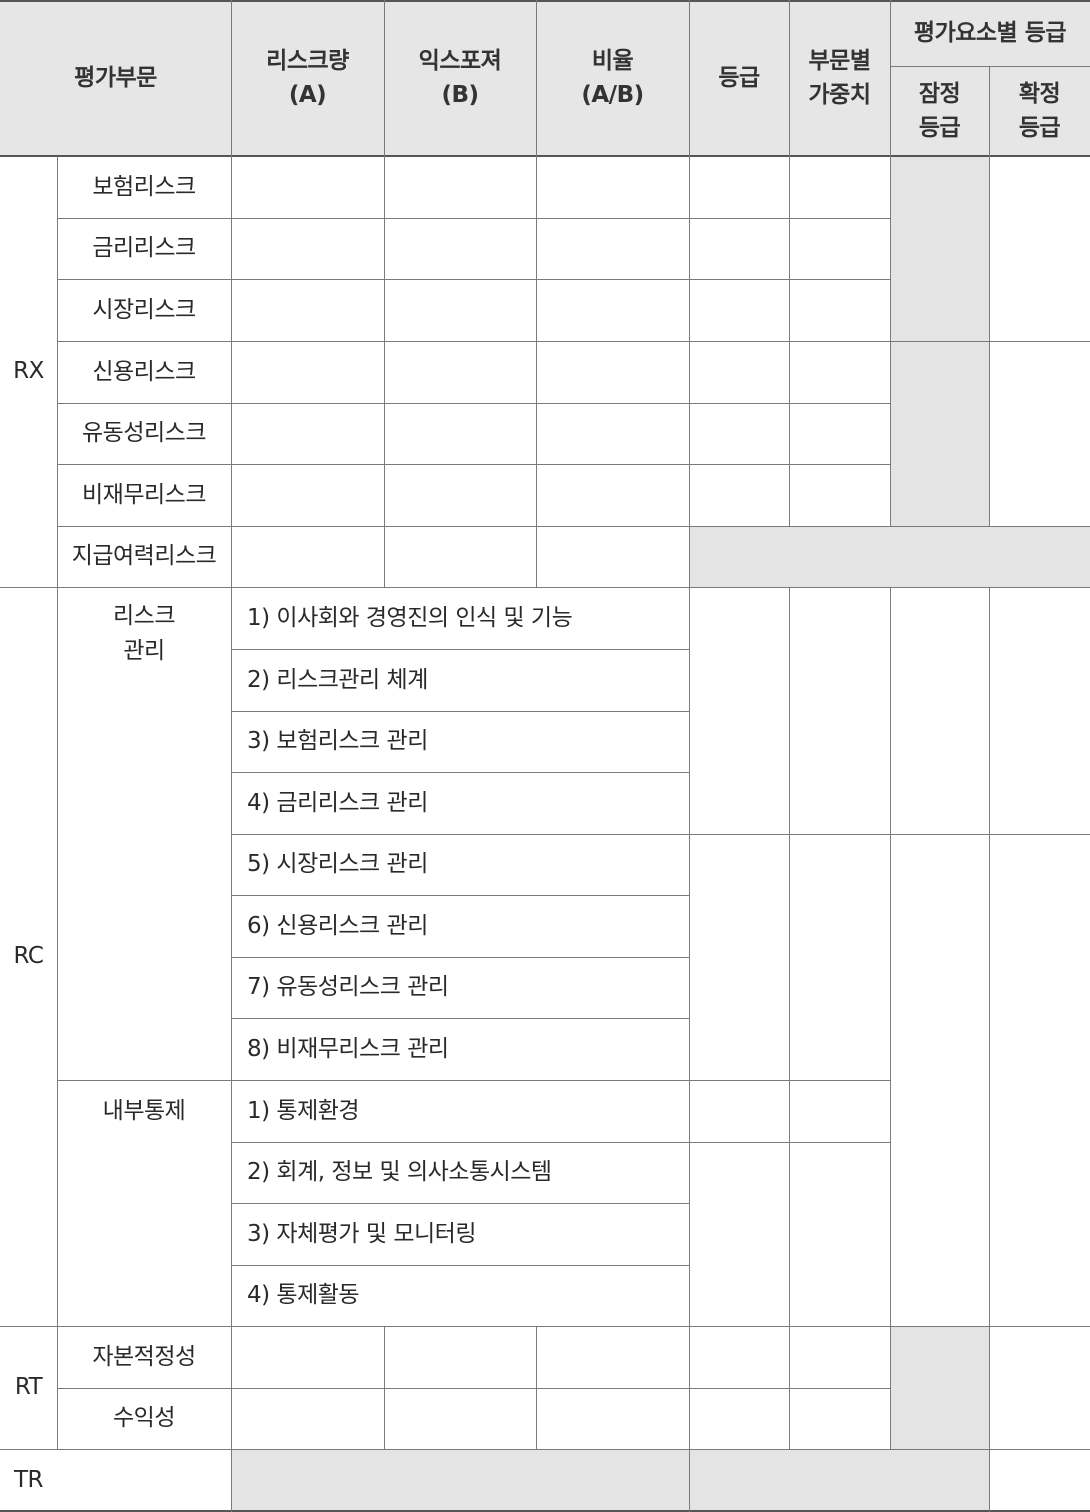 This screenshot has height=1512, width=1090. Describe the element at coordinates (939, 111) in the screenshot. I see `header-provisional-grade: 잠정 등급` at that location.